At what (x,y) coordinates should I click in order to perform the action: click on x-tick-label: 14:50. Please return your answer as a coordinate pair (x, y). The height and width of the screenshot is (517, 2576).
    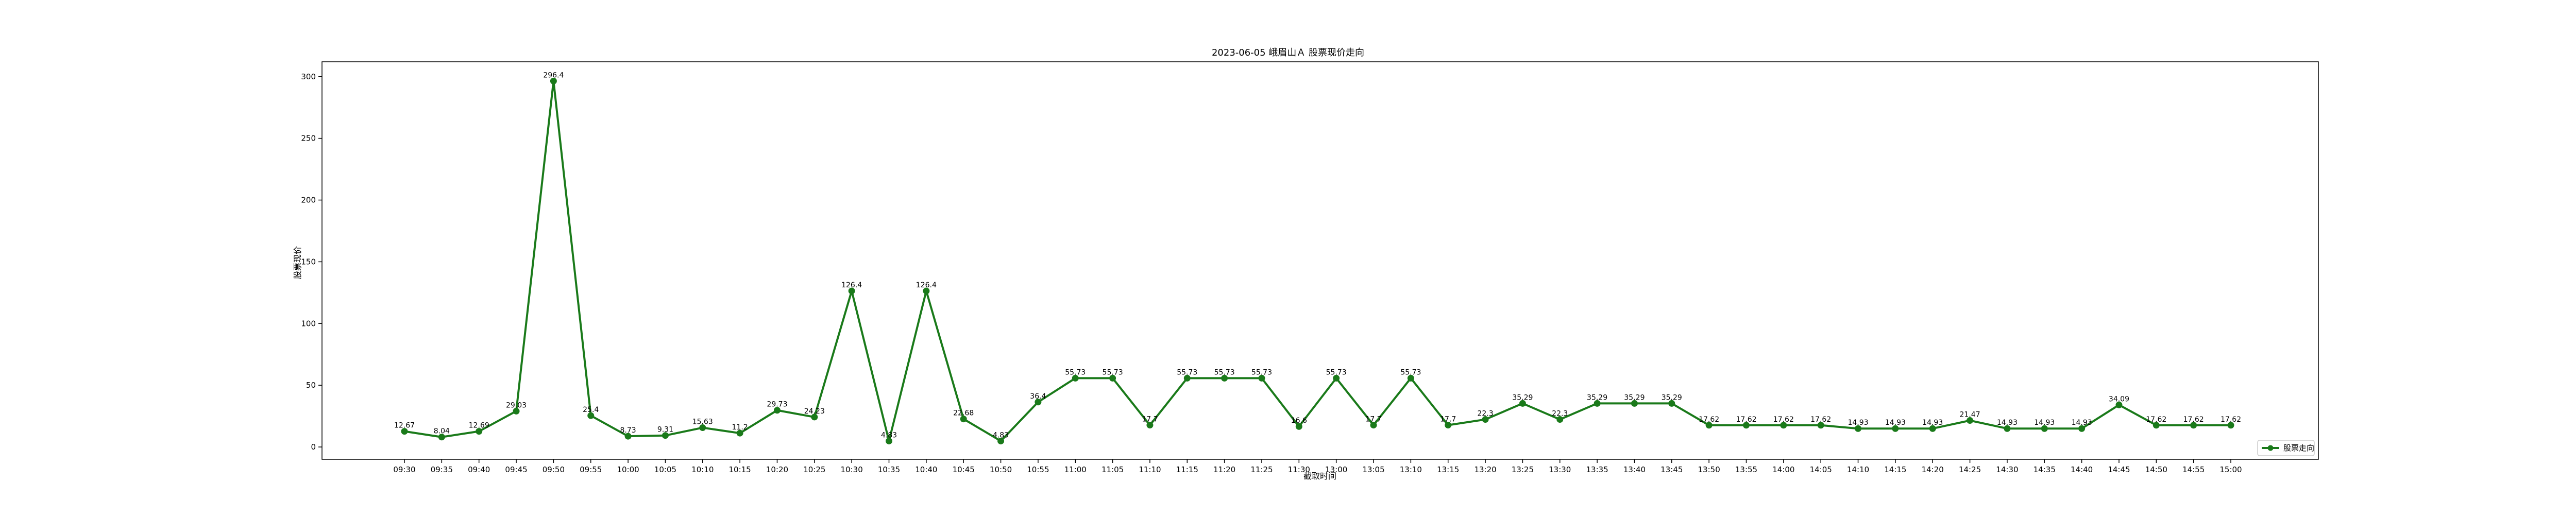
    Looking at the image, I should click on (2156, 469).